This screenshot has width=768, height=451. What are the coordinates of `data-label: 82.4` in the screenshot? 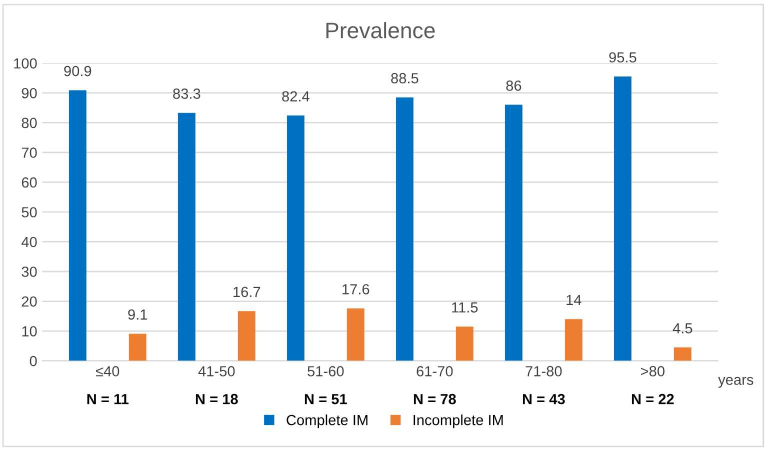 It's located at (296, 96).